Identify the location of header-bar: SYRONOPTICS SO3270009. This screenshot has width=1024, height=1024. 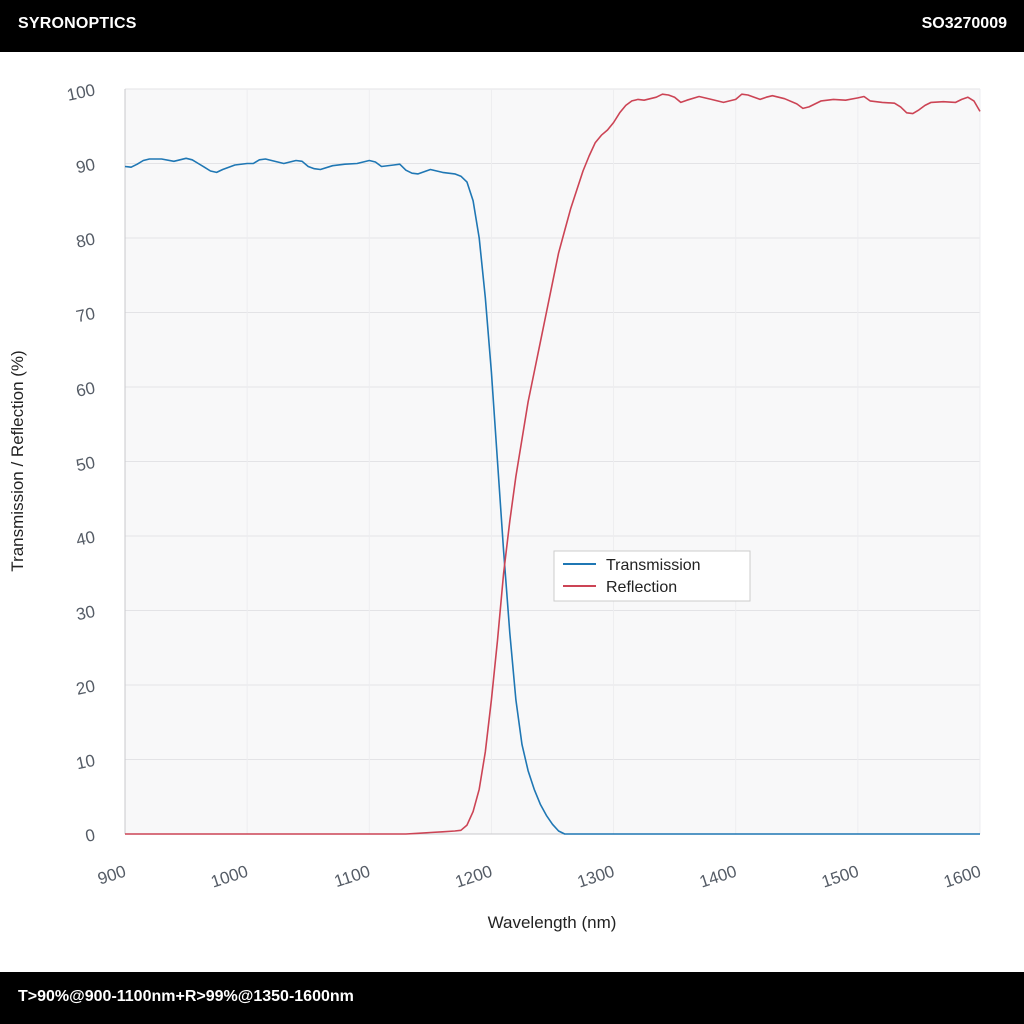
(512, 26).